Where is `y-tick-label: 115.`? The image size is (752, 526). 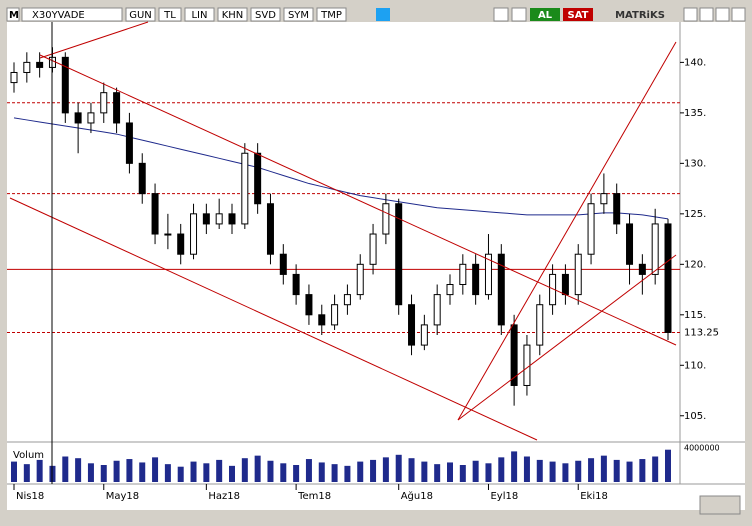 y-tick-label: 115. is located at coordinates (695, 315).